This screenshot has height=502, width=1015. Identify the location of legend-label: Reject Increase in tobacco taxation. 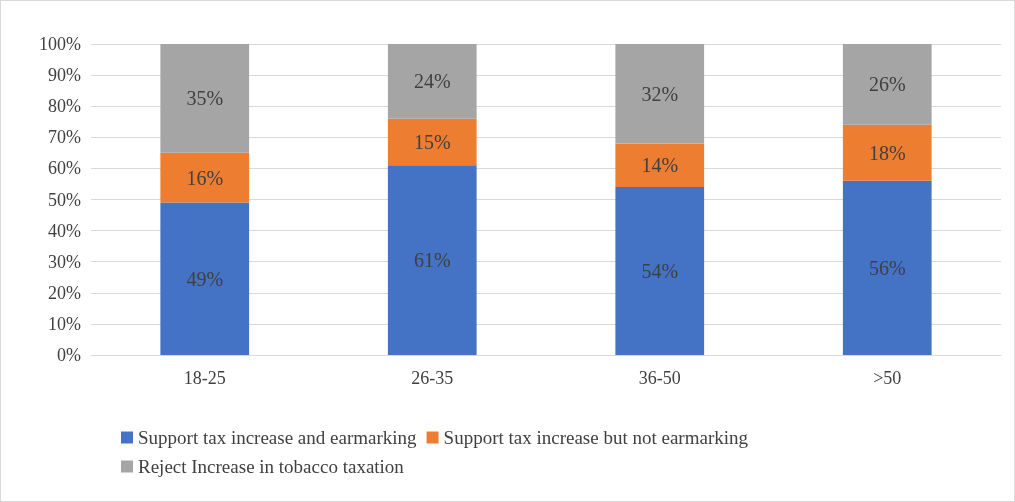
(271, 466).